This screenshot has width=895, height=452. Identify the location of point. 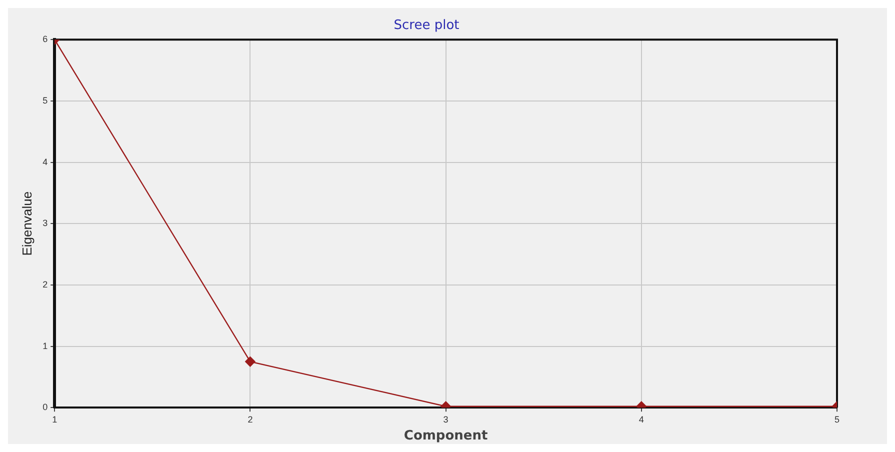
(250, 361).